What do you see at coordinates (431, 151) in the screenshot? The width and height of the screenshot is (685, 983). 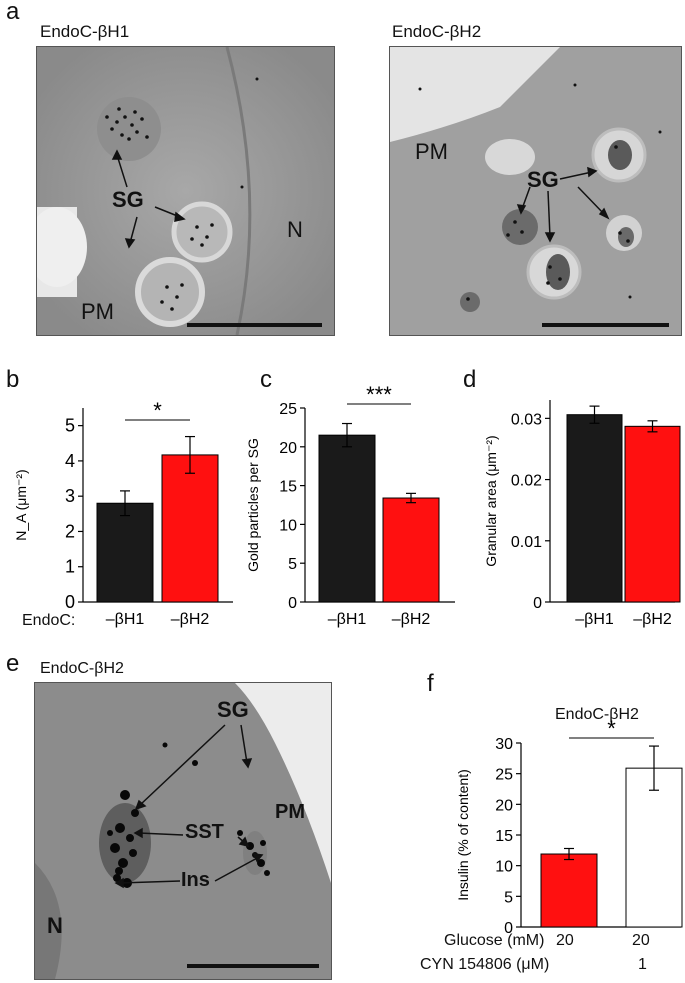 I see `label-pm-a2: PM` at bounding box center [431, 151].